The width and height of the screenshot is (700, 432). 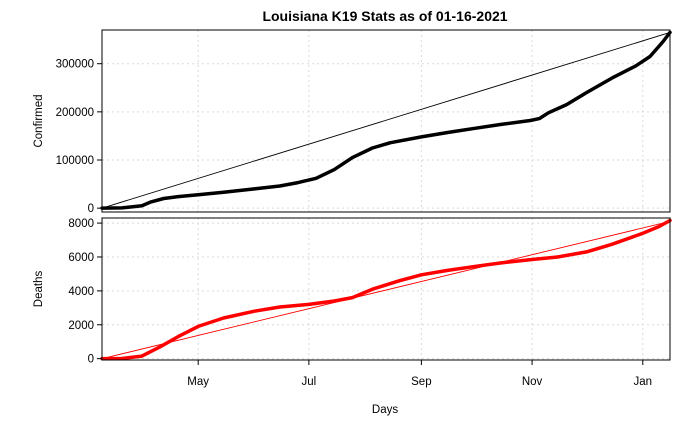 I want to click on y-tick-label: 6000, so click(x=81, y=258).